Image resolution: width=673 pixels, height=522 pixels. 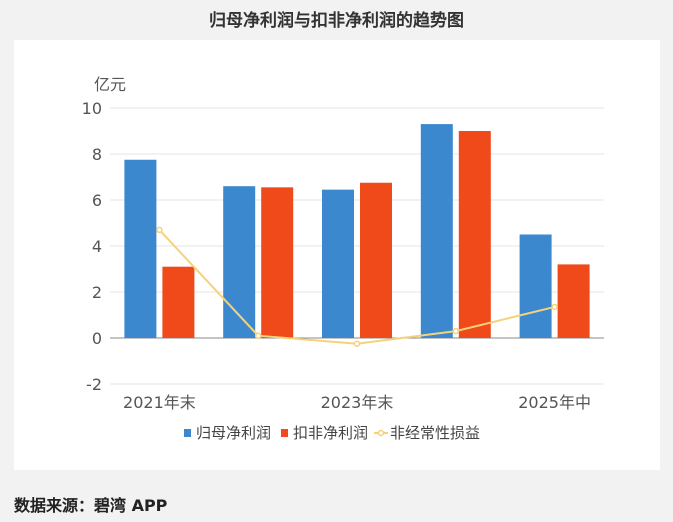 What do you see at coordinates (97, 292) in the screenshot?
I see `y-tick-label: 2` at bounding box center [97, 292].